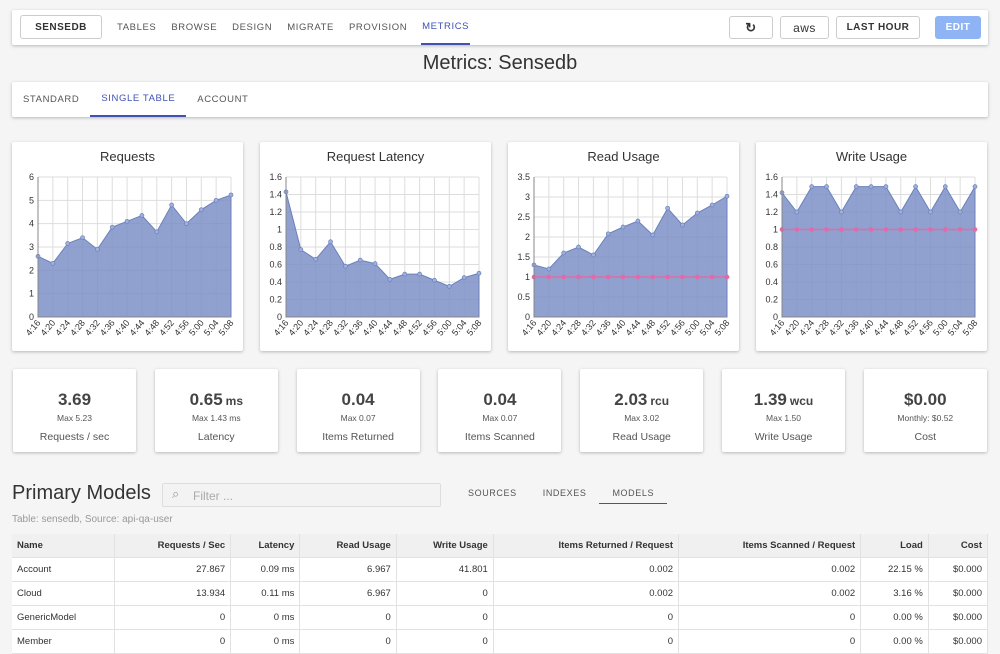 The image size is (1000, 654). Describe the element at coordinates (252, 27) in the screenshot. I see `nav-tab: DESIGN` at that location.